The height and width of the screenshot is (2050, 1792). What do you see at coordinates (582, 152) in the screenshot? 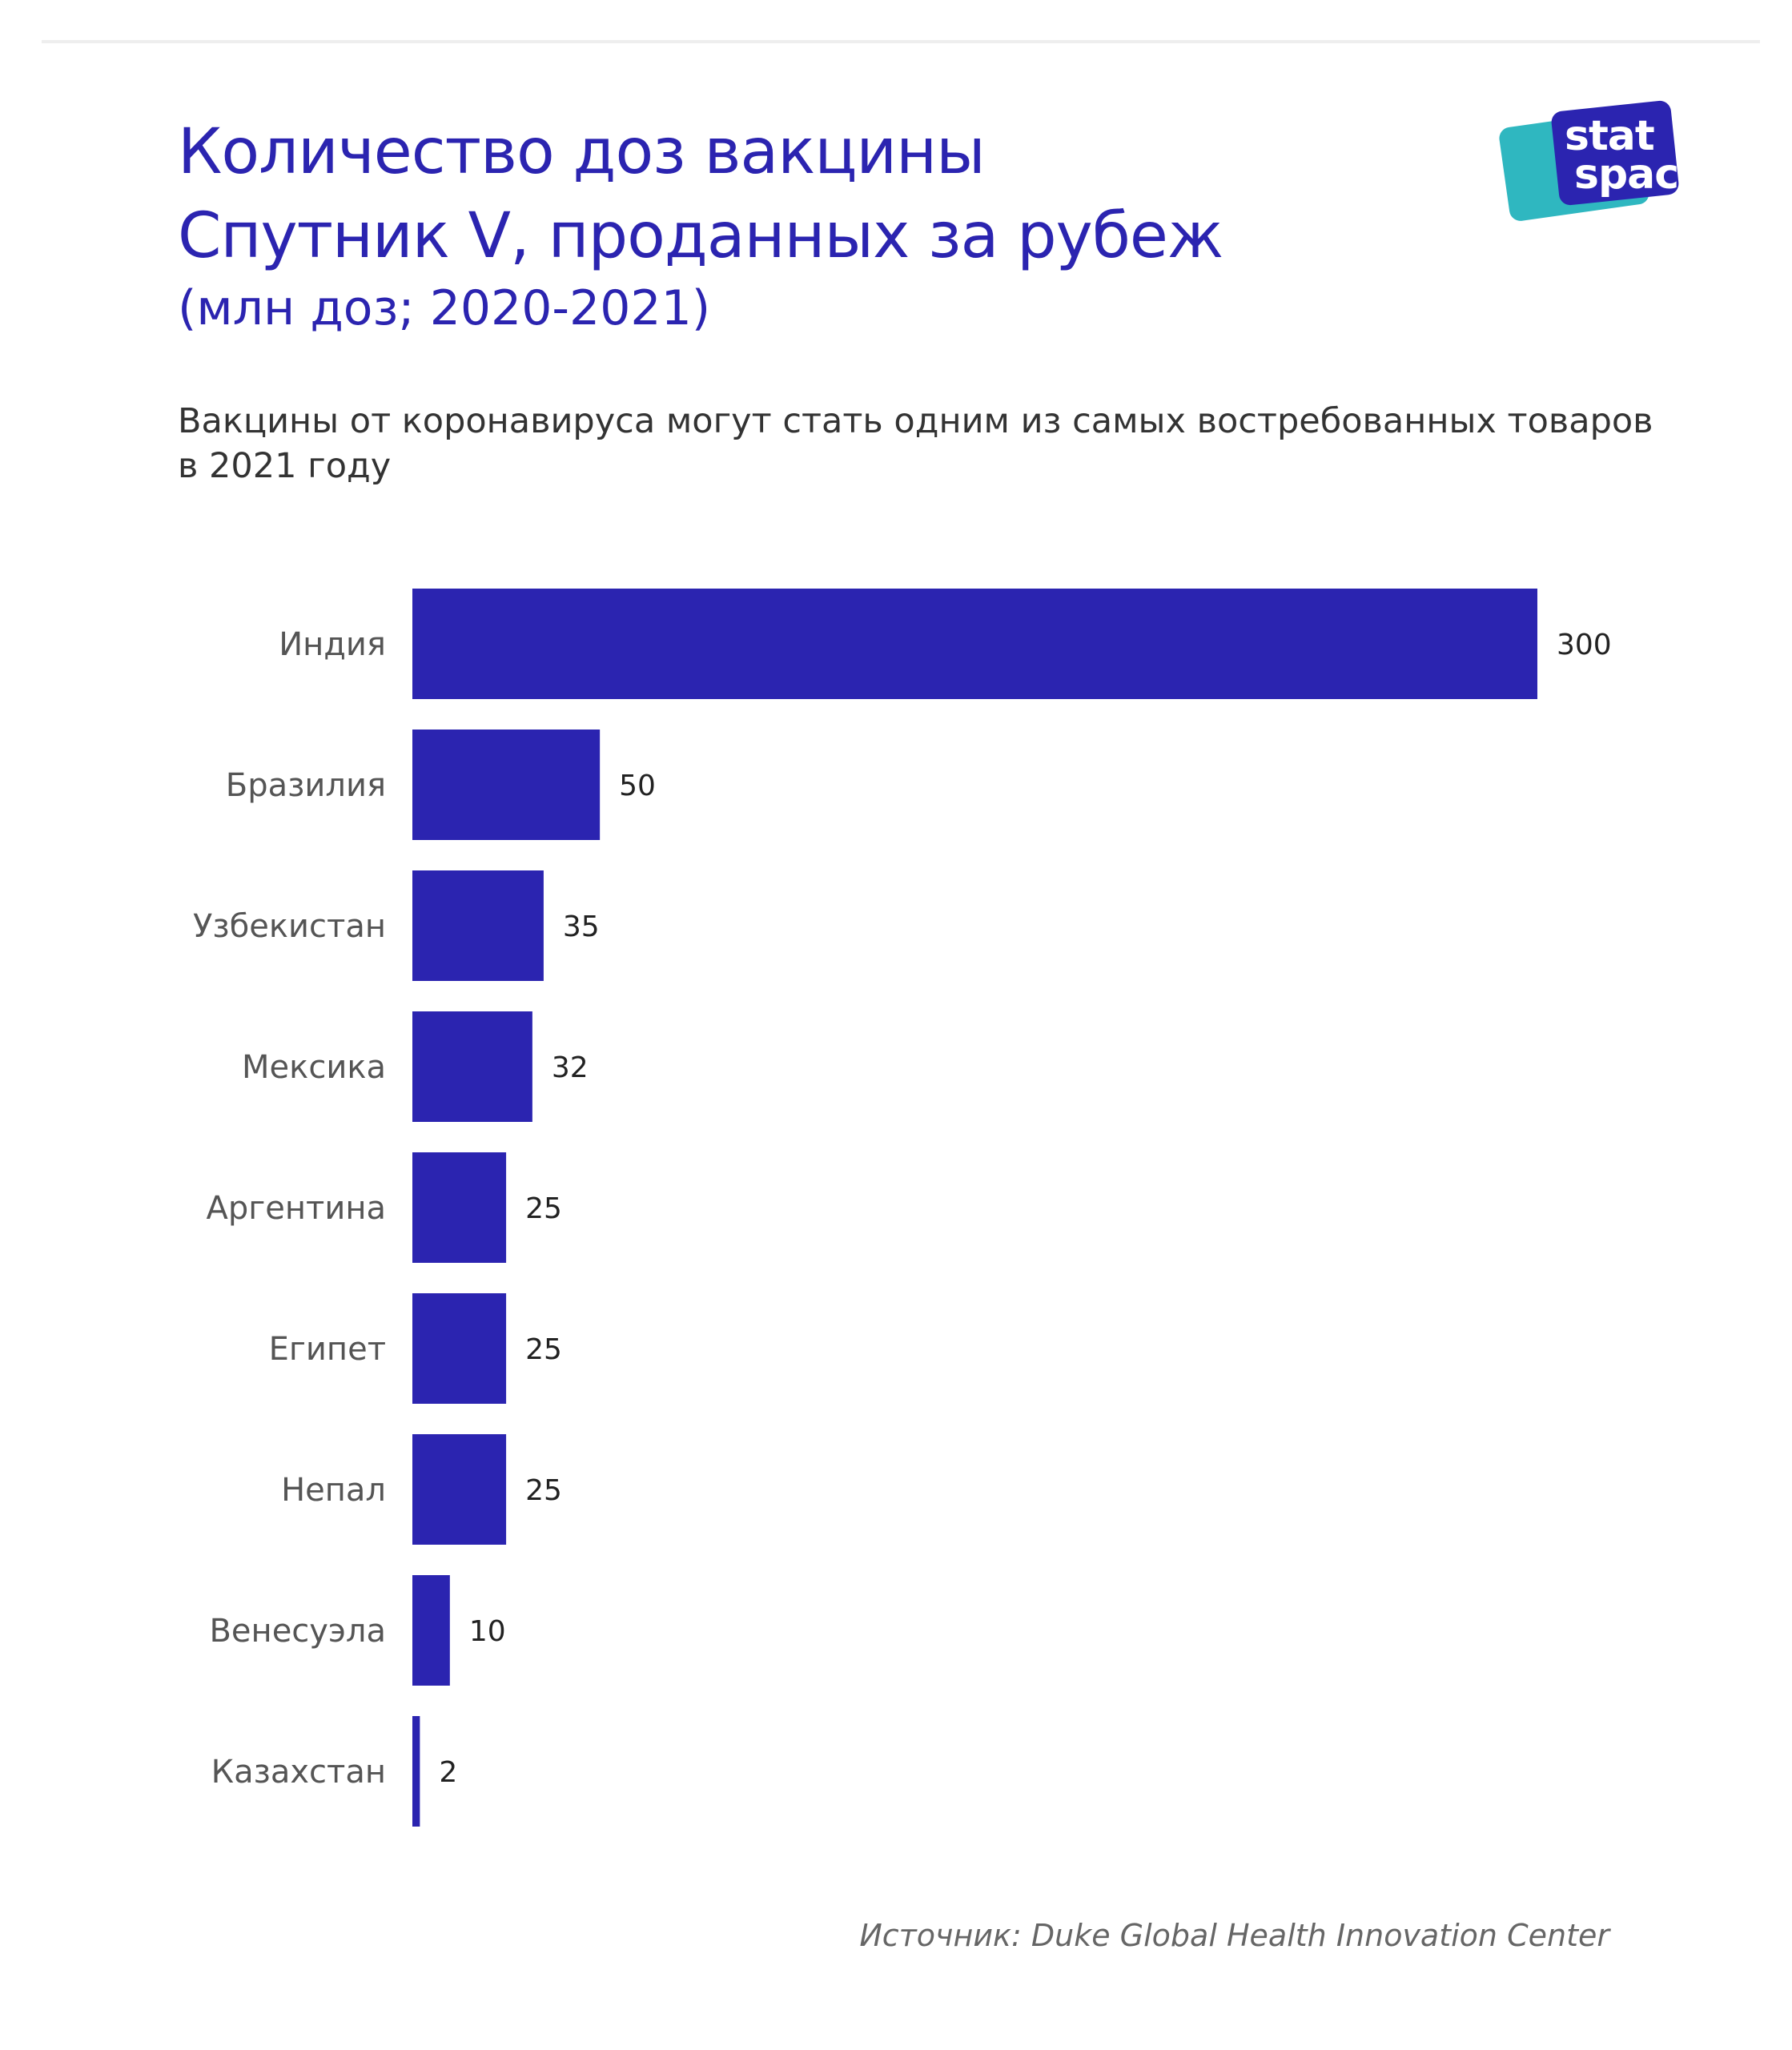
I see `chart-title-line-1: Количество доз вакцины` at bounding box center [582, 152].